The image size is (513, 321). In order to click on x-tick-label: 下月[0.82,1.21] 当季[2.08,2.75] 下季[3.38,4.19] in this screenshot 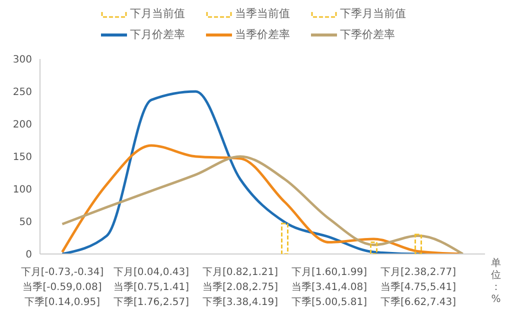, I will do `click(240, 287)`.